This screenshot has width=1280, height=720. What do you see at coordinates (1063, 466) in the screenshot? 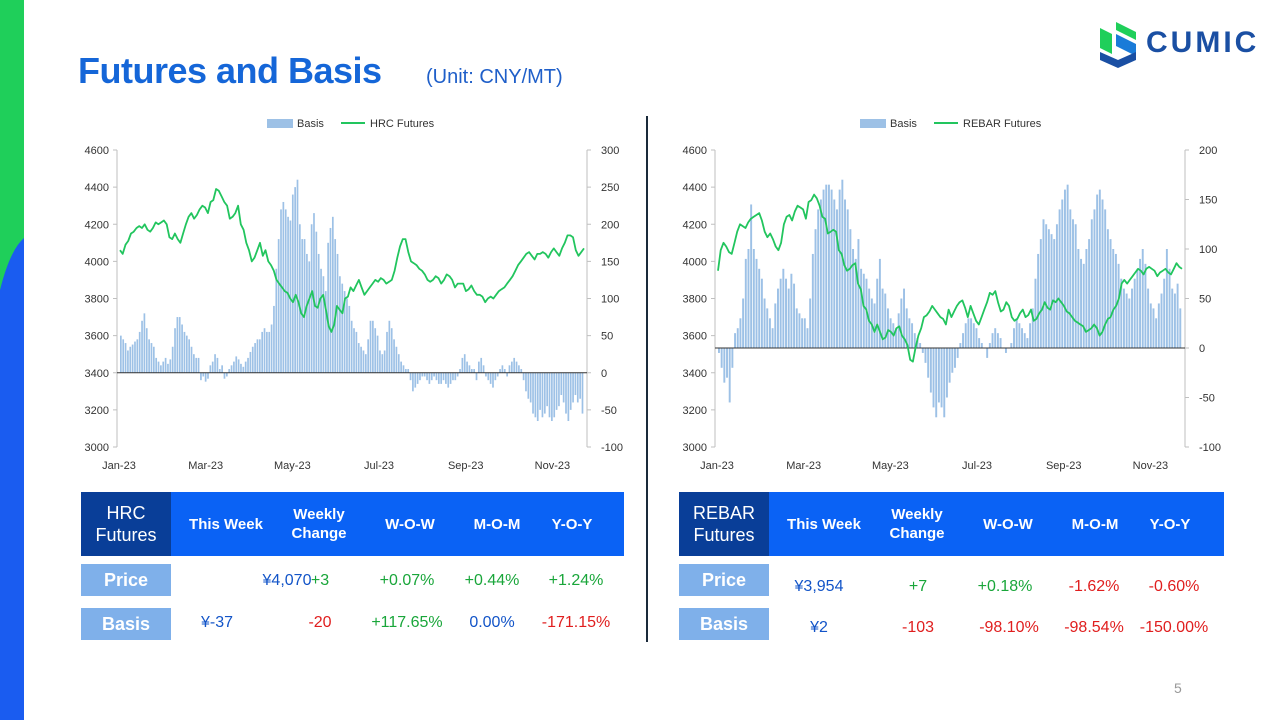
I see `rebar-x-tick-label: Sep-23` at bounding box center [1063, 466].